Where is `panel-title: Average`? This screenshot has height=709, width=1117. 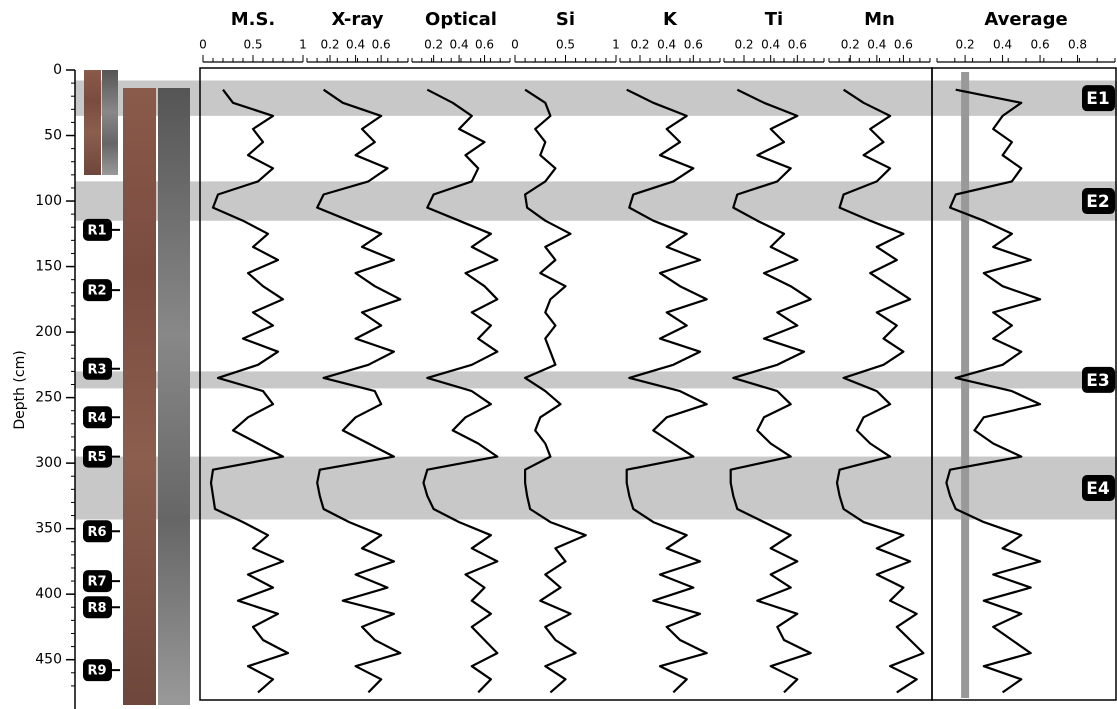
panel-title: Average is located at coordinates (1025, 19).